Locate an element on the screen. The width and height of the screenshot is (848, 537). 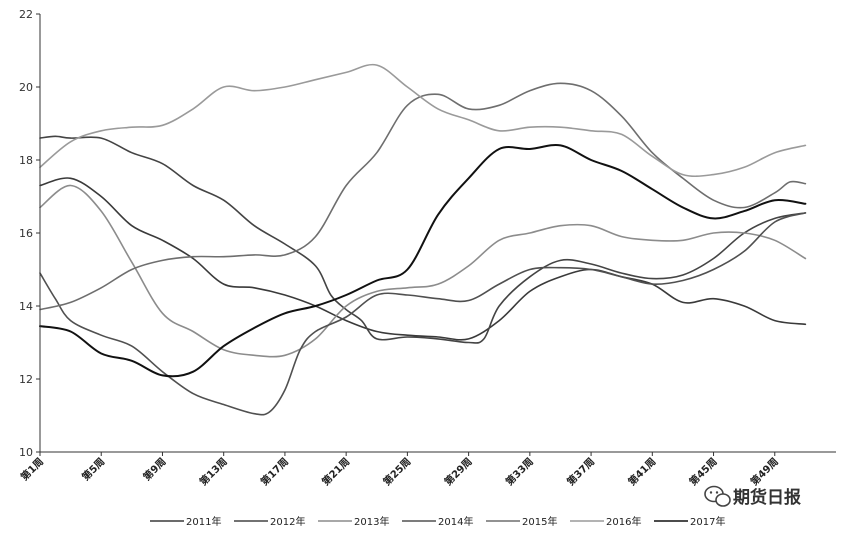
x-tick-label: 第29周 is located at coordinates (458, 471).